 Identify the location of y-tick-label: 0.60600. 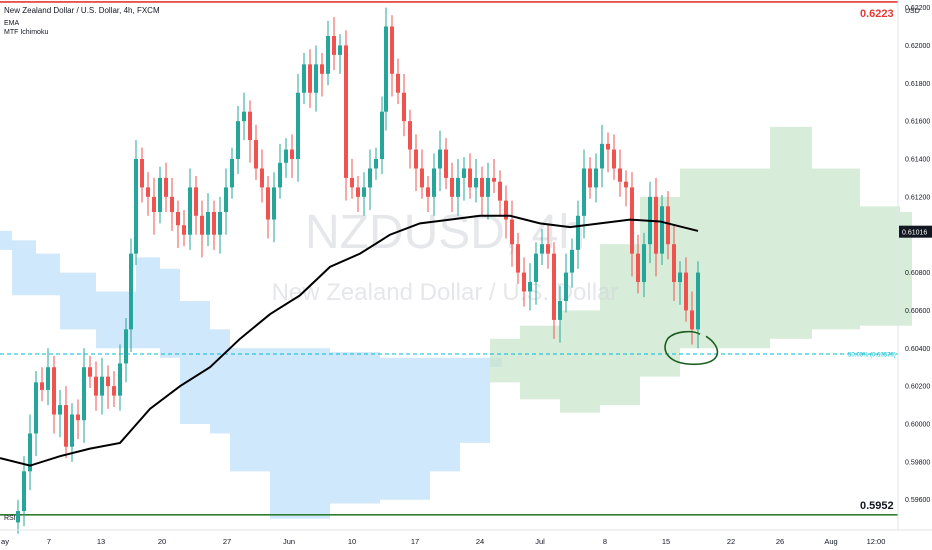
(917, 311).